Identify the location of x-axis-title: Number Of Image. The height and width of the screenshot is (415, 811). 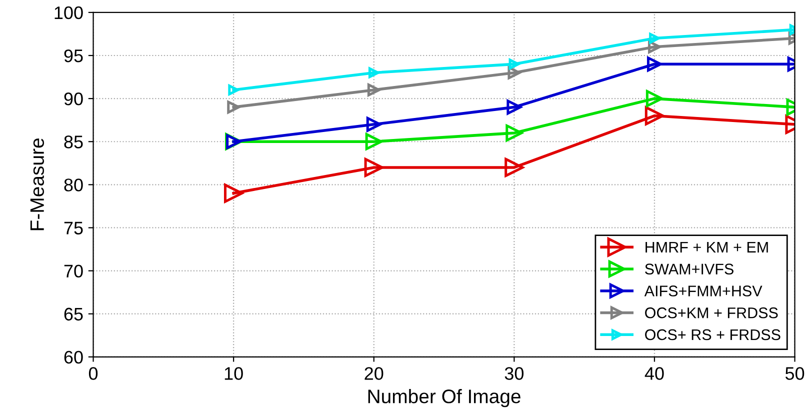
(444, 398).